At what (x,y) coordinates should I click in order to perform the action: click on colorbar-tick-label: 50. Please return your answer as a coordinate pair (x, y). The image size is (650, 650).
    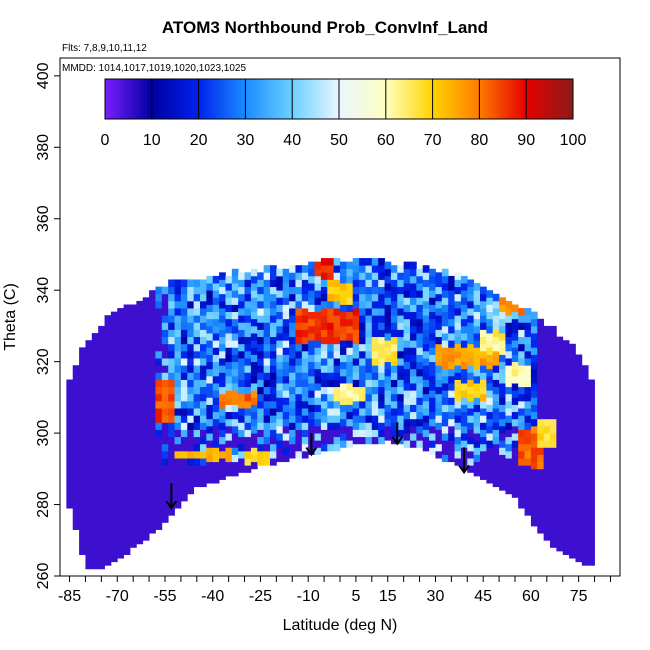
    Looking at the image, I should click on (339, 140).